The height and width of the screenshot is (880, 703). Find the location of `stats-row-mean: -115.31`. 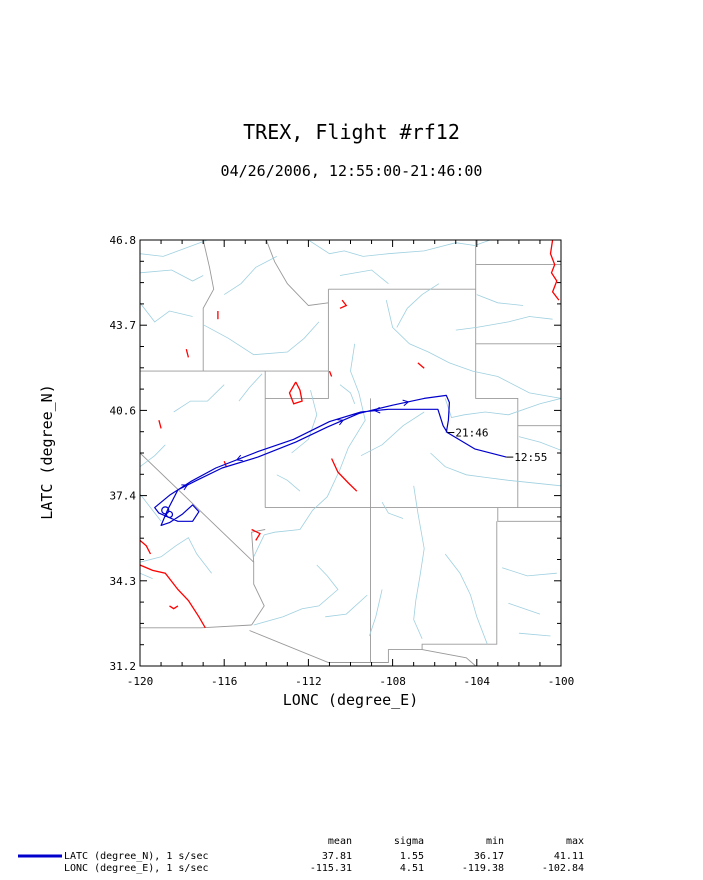

stats-row-mean: -115.31 is located at coordinates (330, 868).